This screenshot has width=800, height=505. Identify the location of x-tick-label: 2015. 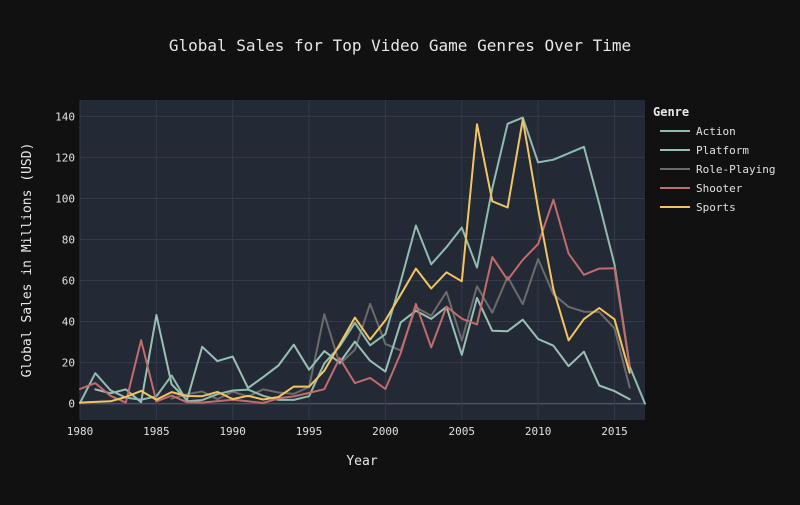
(614, 431).